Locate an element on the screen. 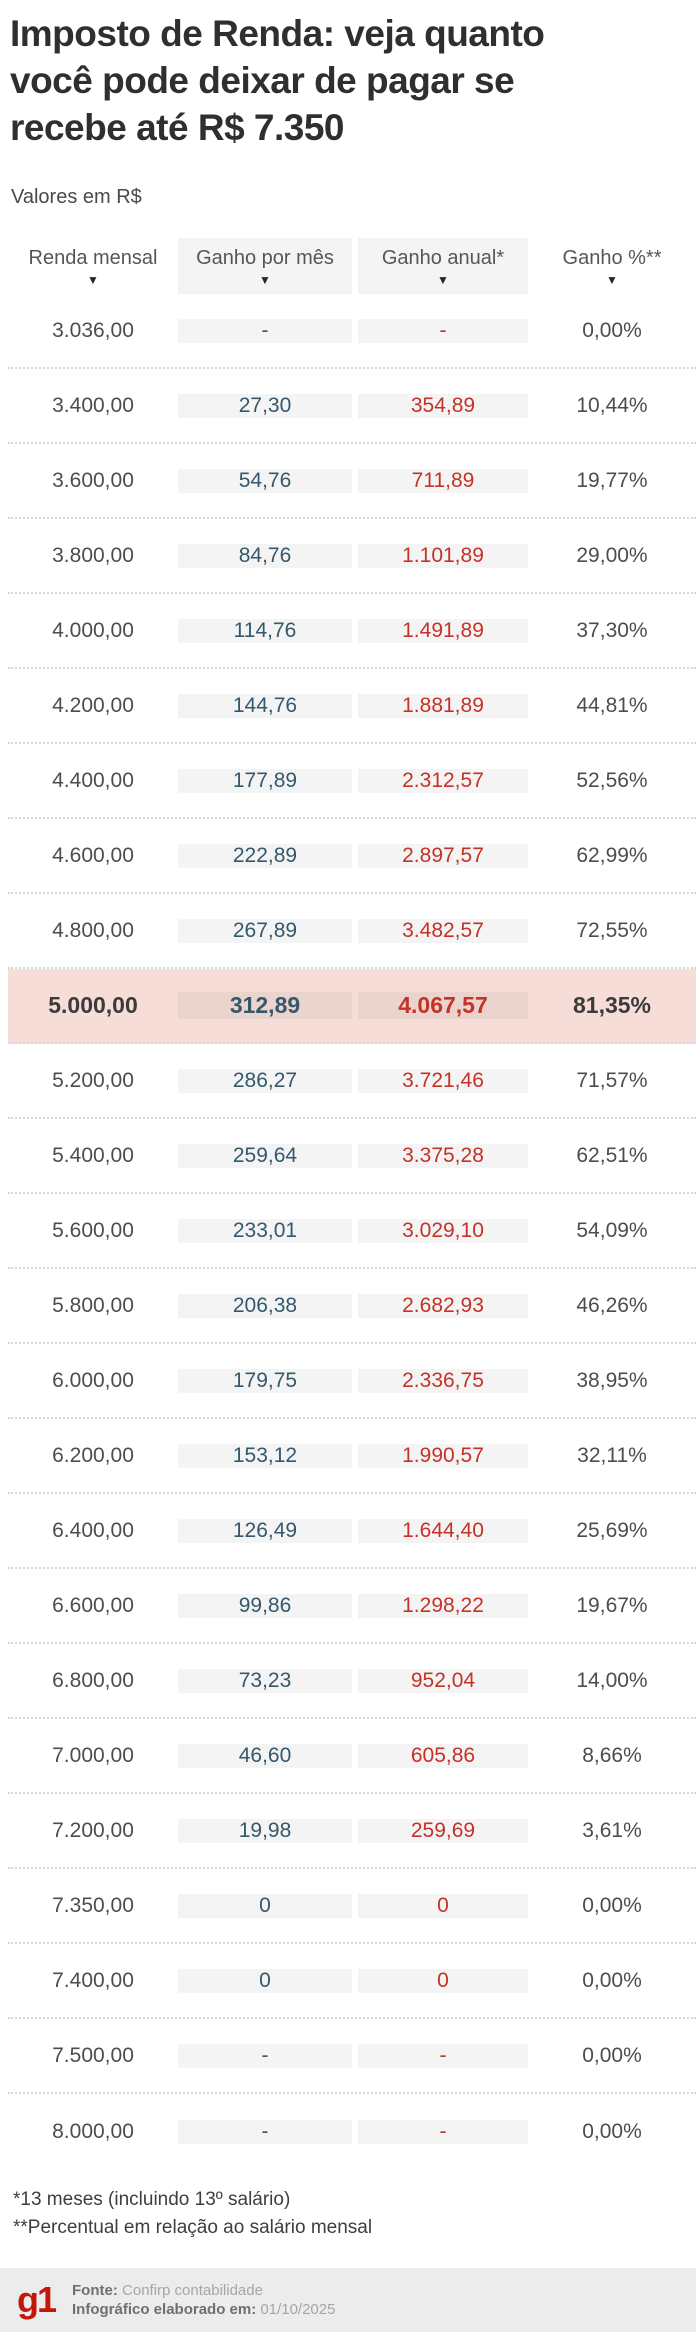 This screenshot has height=2332, width=696. cell-renda-mensal: 3.036,00 is located at coordinates (93, 330).